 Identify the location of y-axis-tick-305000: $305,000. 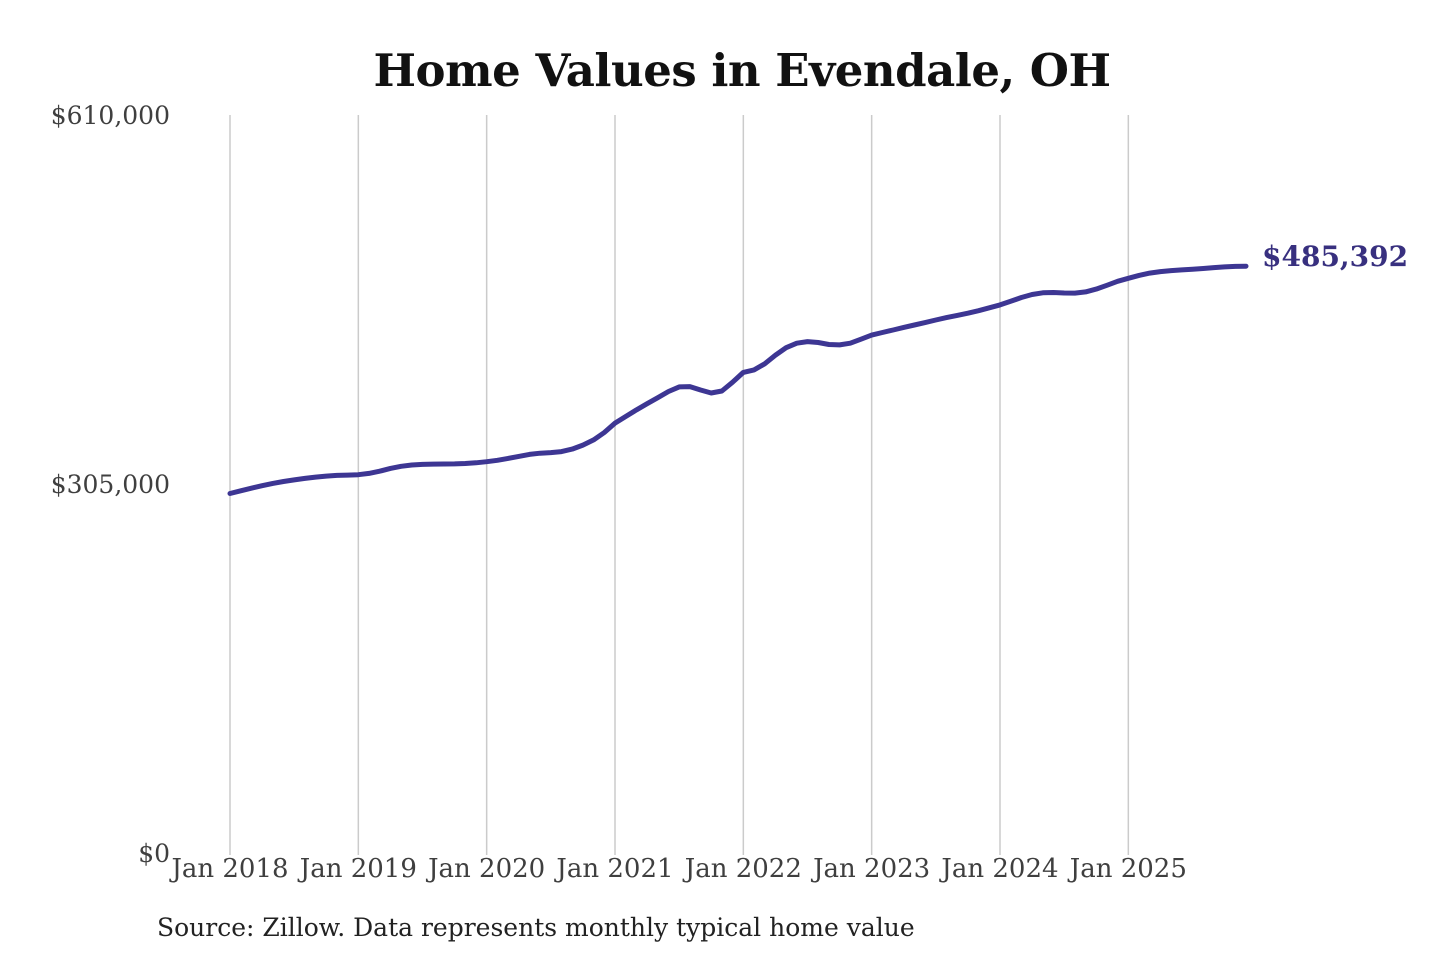
(110, 484).